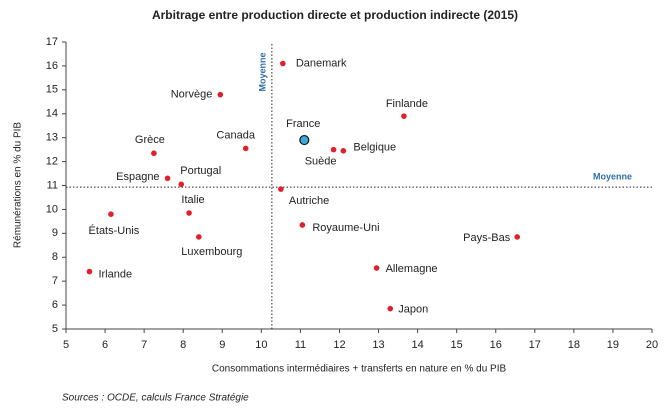  Describe the element at coordinates (374, 148) in the screenshot. I see `point-label: Belgique` at that location.